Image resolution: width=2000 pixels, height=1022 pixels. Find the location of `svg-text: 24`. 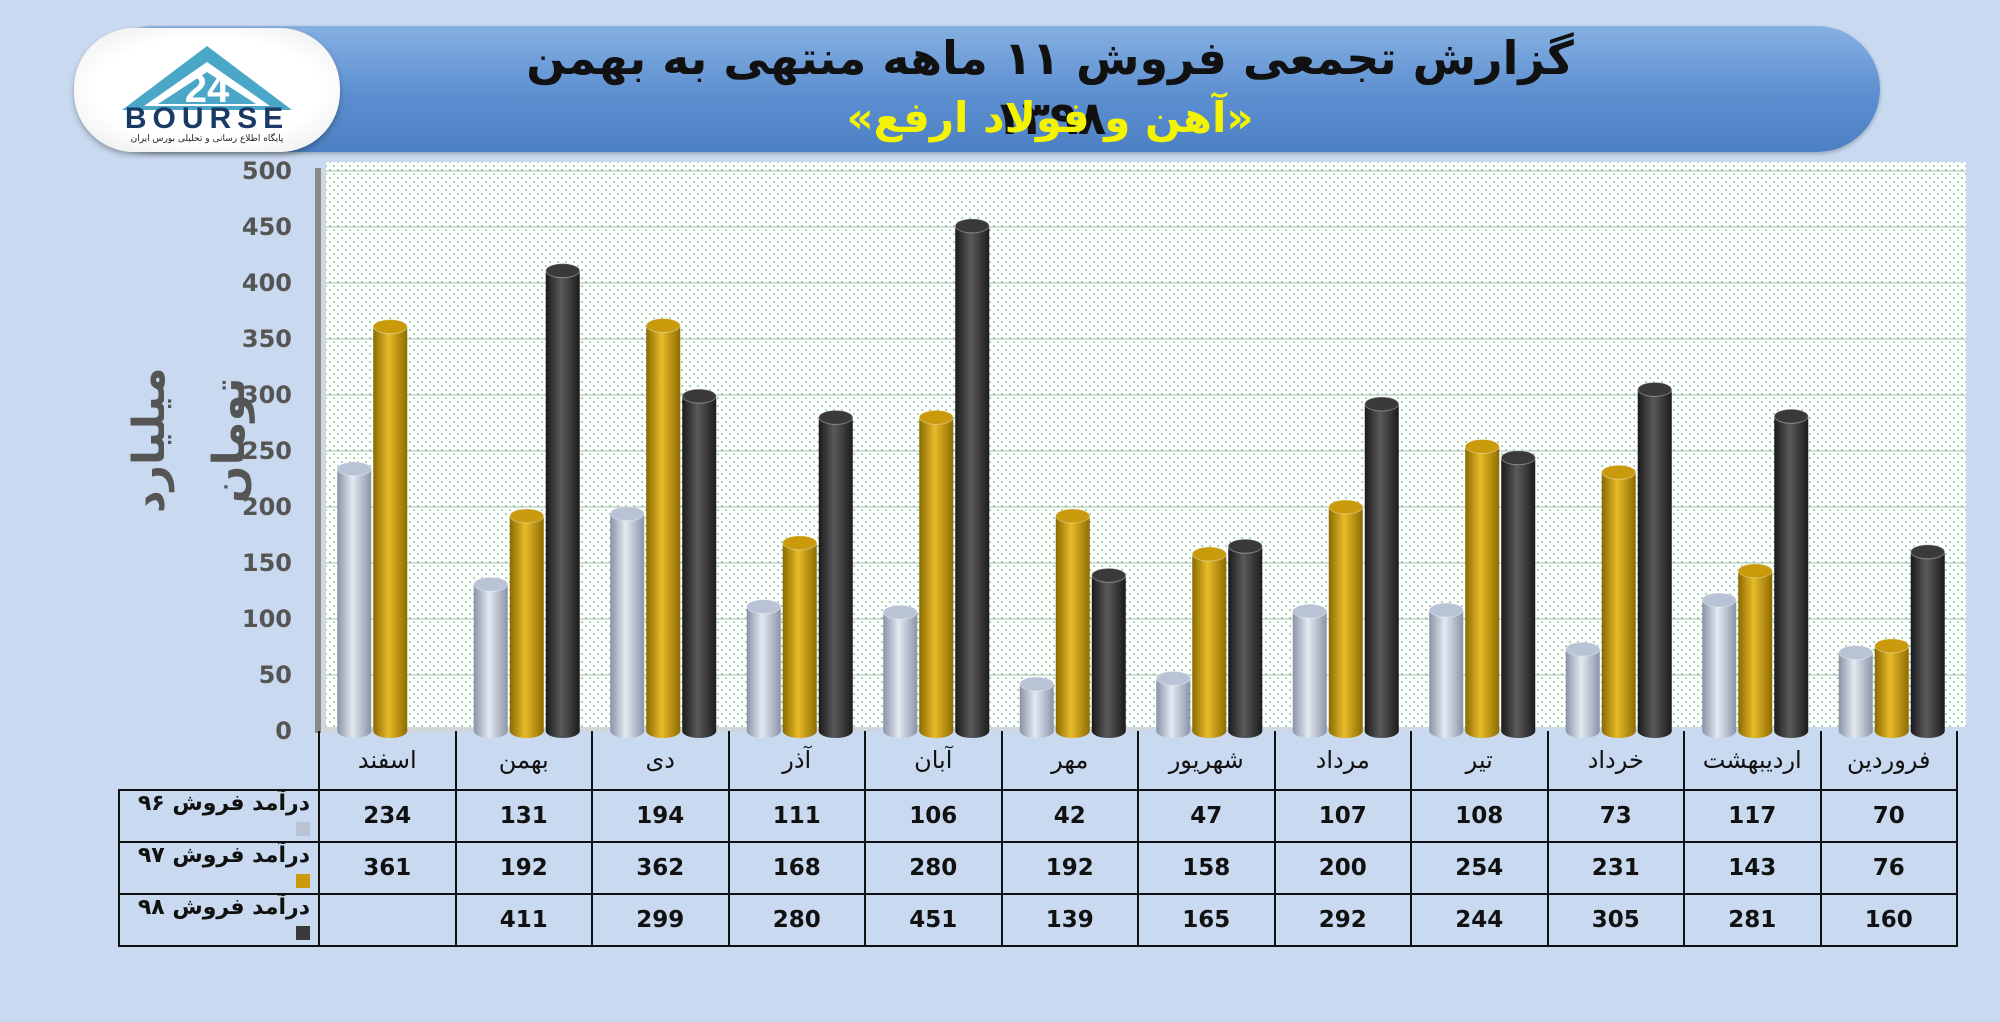

svg-text: 24 is located at coordinates (207, 89).